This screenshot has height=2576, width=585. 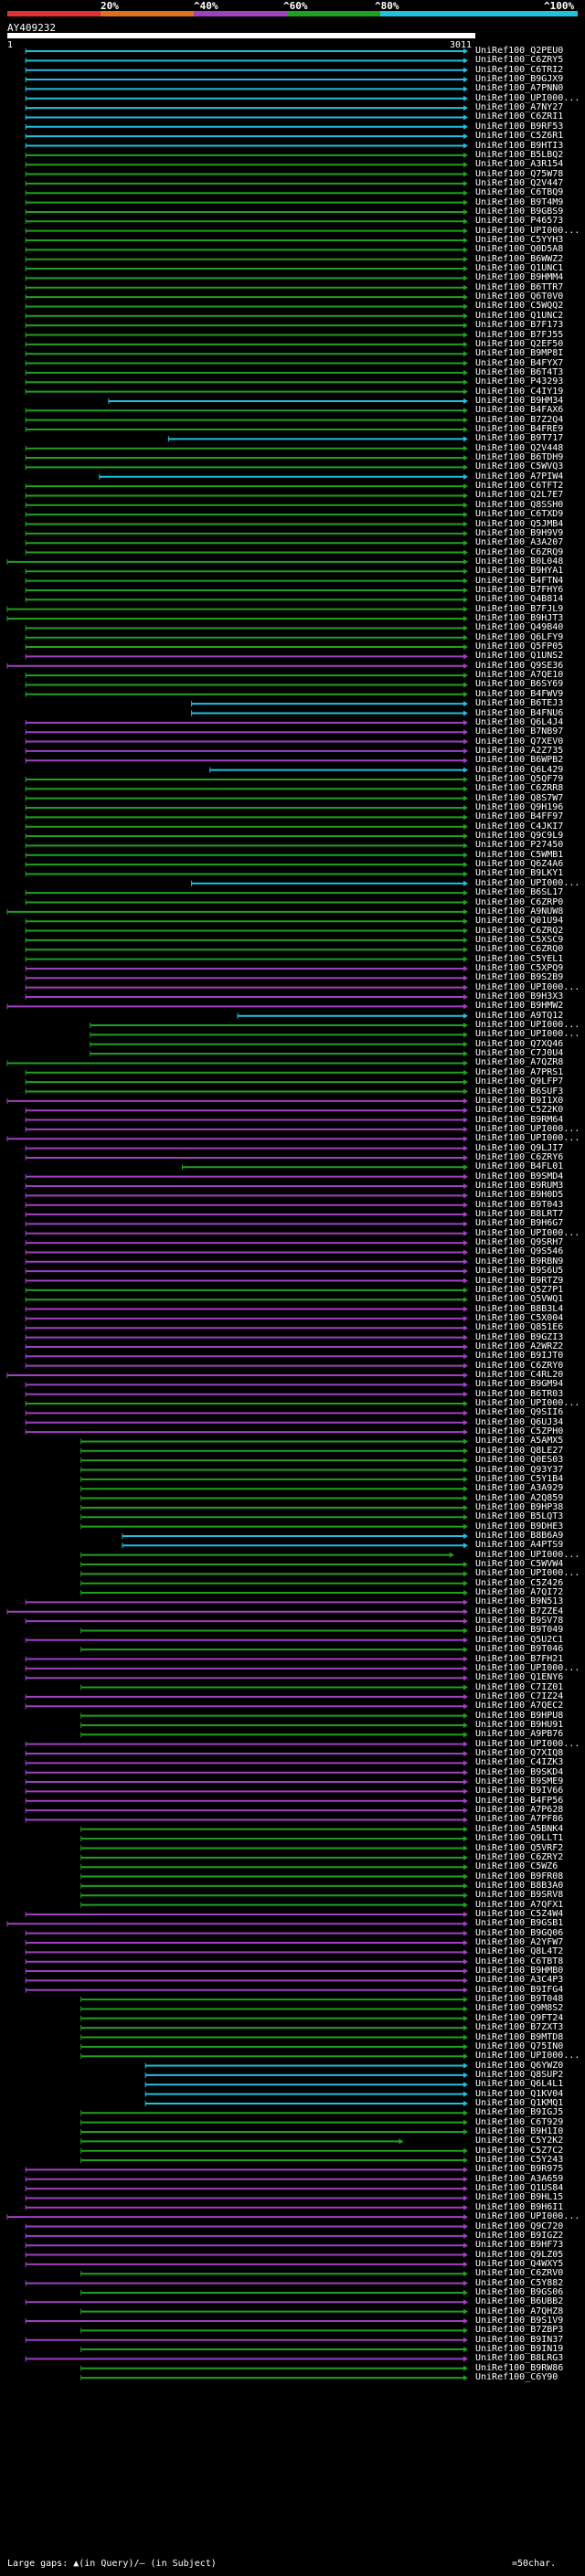 What do you see at coordinates (519, 769) in the screenshot?
I see `hit-label: UniRef100_Q6L429` at bounding box center [519, 769].